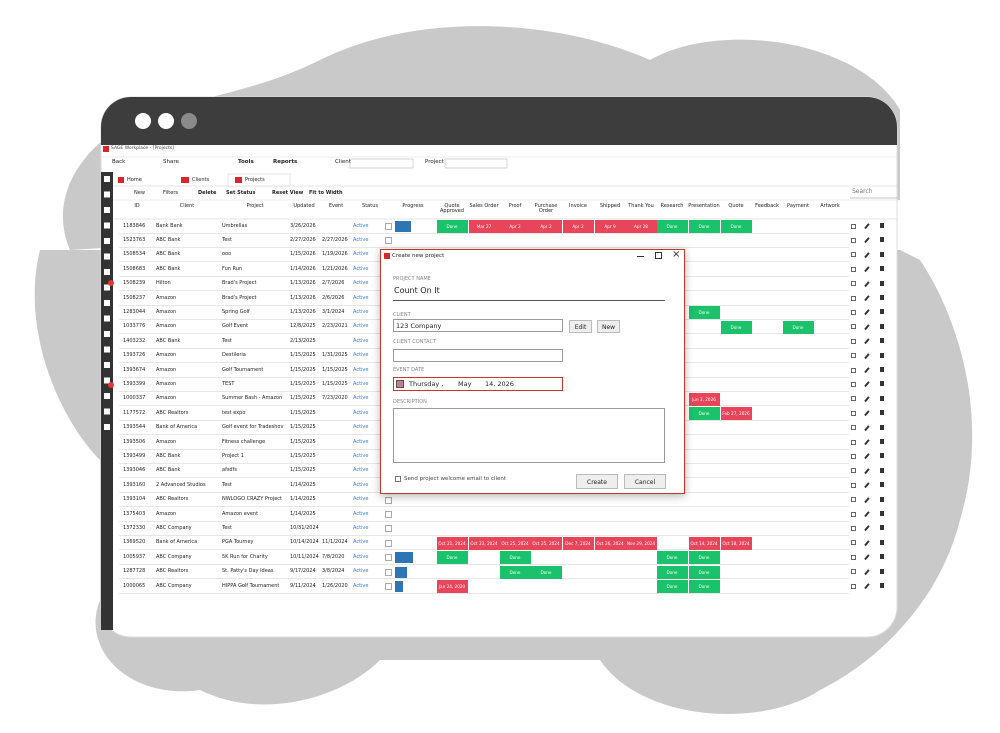 This screenshot has height=733, width=1000. What do you see at coordinates (478, 384) in the screenshot?
I see `date-picker` at bounding box center [478, 384].